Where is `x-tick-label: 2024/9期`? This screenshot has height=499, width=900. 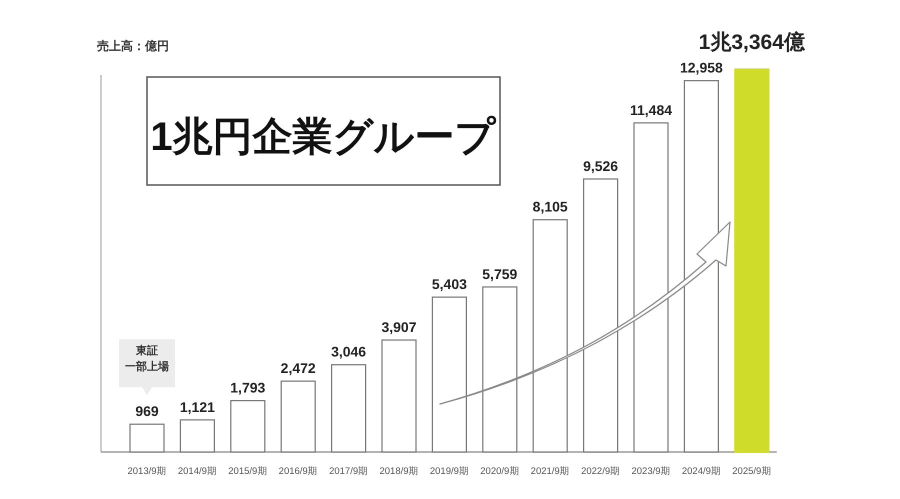 x-tick-label: 2024/9期 is located at coordinates (701, 471).